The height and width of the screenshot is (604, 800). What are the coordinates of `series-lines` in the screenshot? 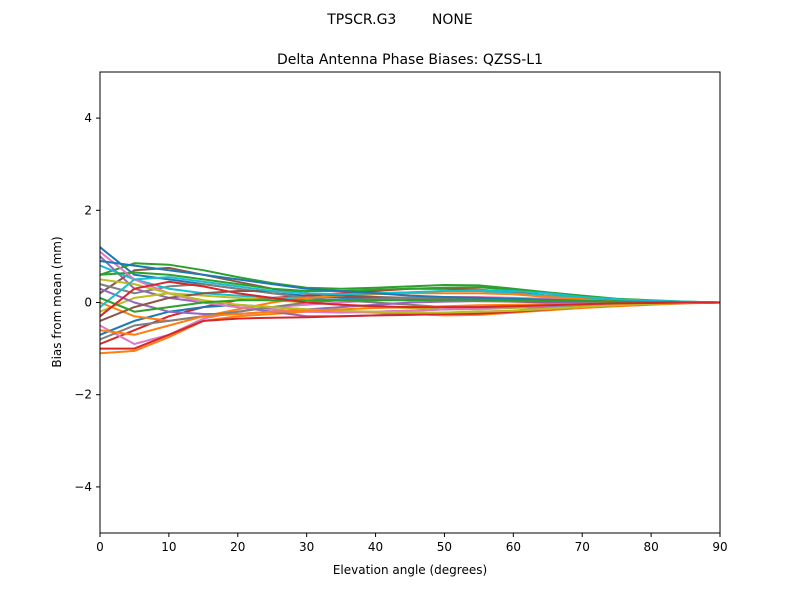 It's located at (410, 300).